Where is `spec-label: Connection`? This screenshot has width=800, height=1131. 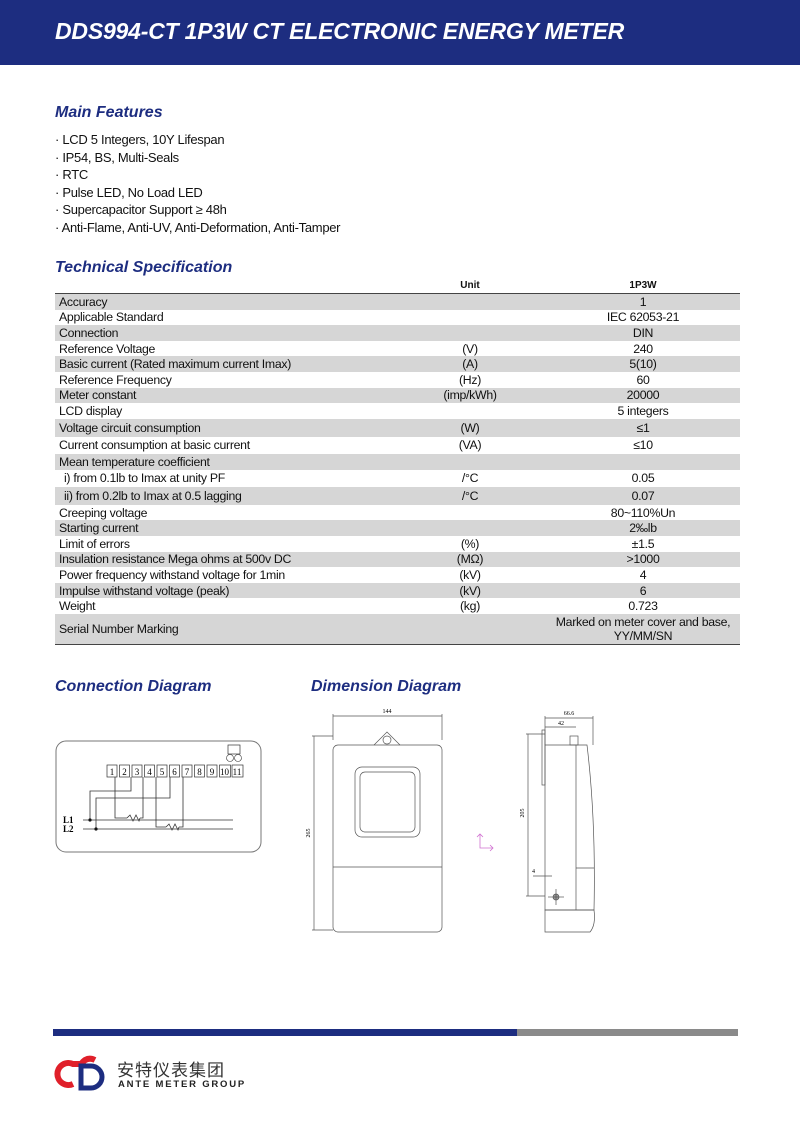
spec-label: Connection is located at coordinates (89, 332).